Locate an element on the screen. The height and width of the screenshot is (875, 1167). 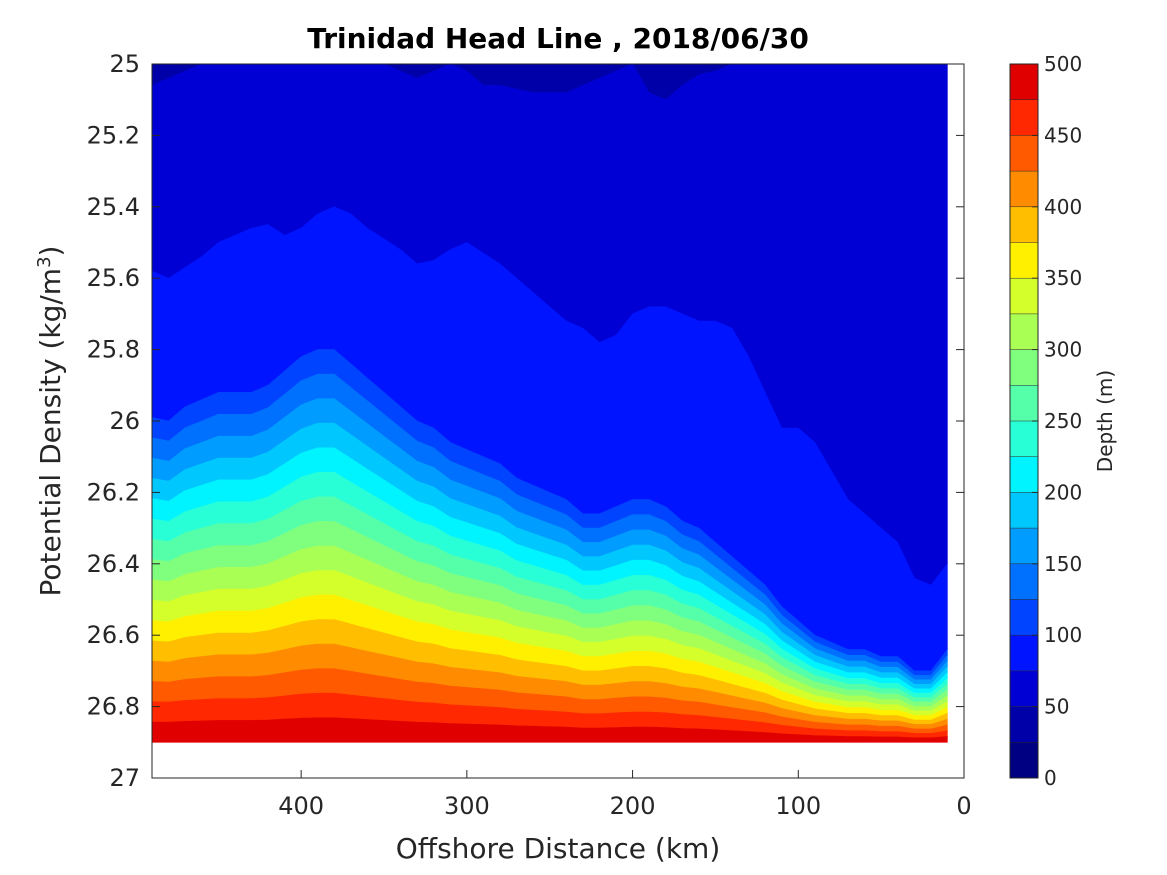
chart-title: Trinidad Head Line , 2018/06/30 is located at coordinates (558, 38).